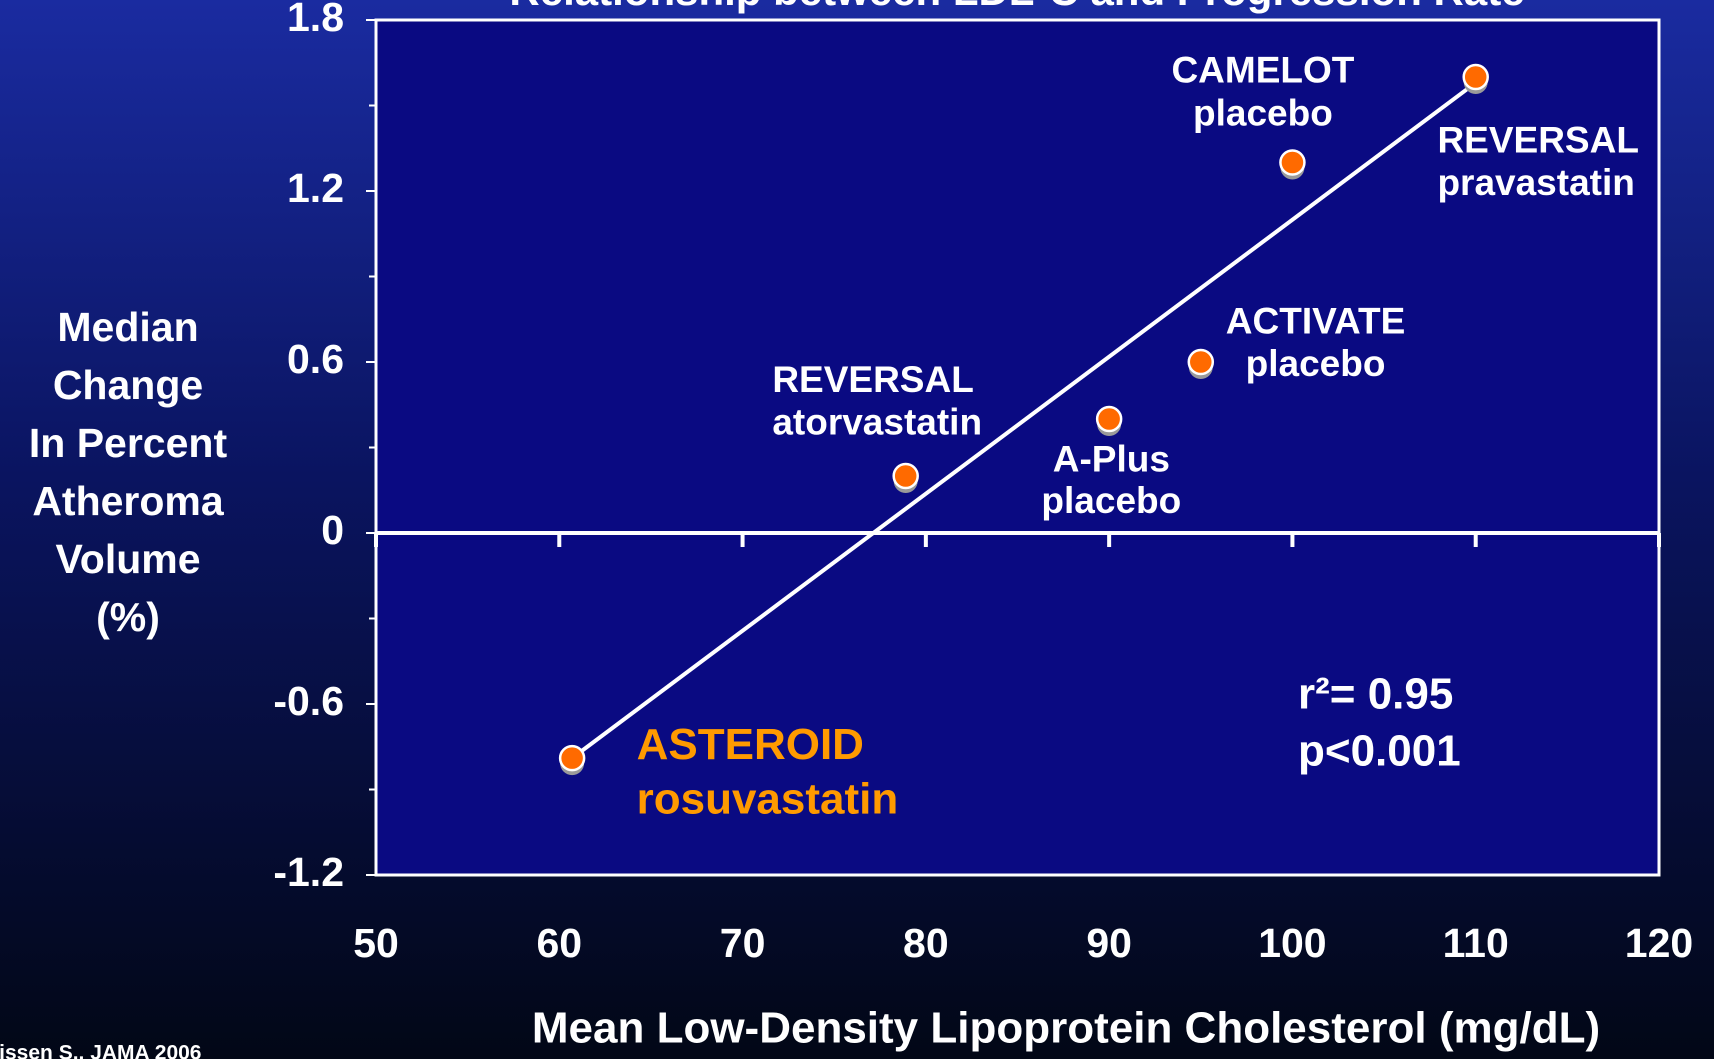 The height and width of the screenshot is (1059, 1714). What do you see at coordinates (1111, 458) in the screenshot?
I see `point-label: A-Plus` at bounding box center [1111, 458].